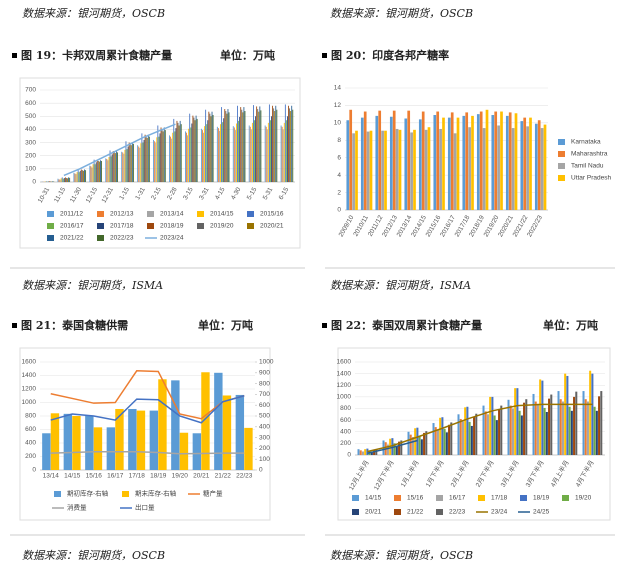 Image resolution: width=621 pixels, height=569 pixels. I want to click on y-tick-label: 8, so click(339, 140).